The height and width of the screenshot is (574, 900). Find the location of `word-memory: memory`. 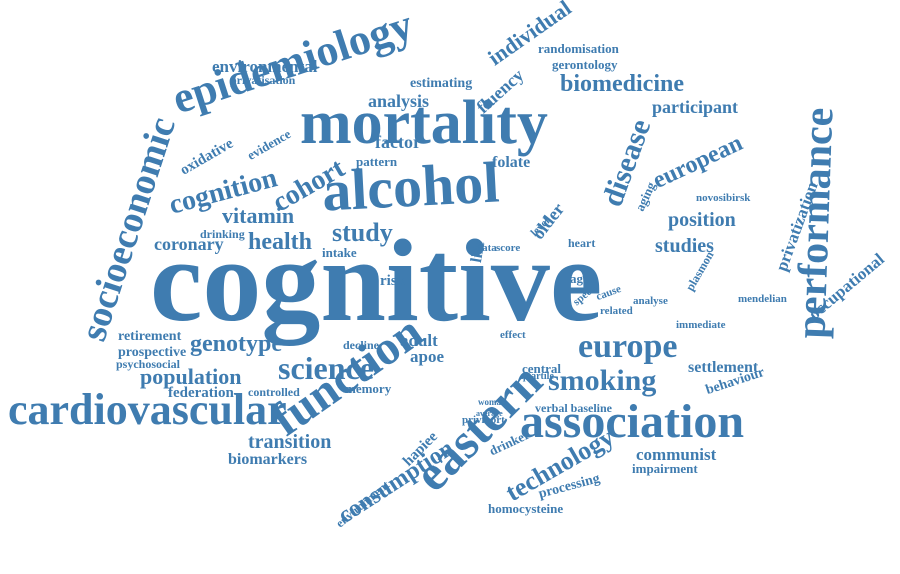

word-memory: memory is located at coordinates (368, 388).